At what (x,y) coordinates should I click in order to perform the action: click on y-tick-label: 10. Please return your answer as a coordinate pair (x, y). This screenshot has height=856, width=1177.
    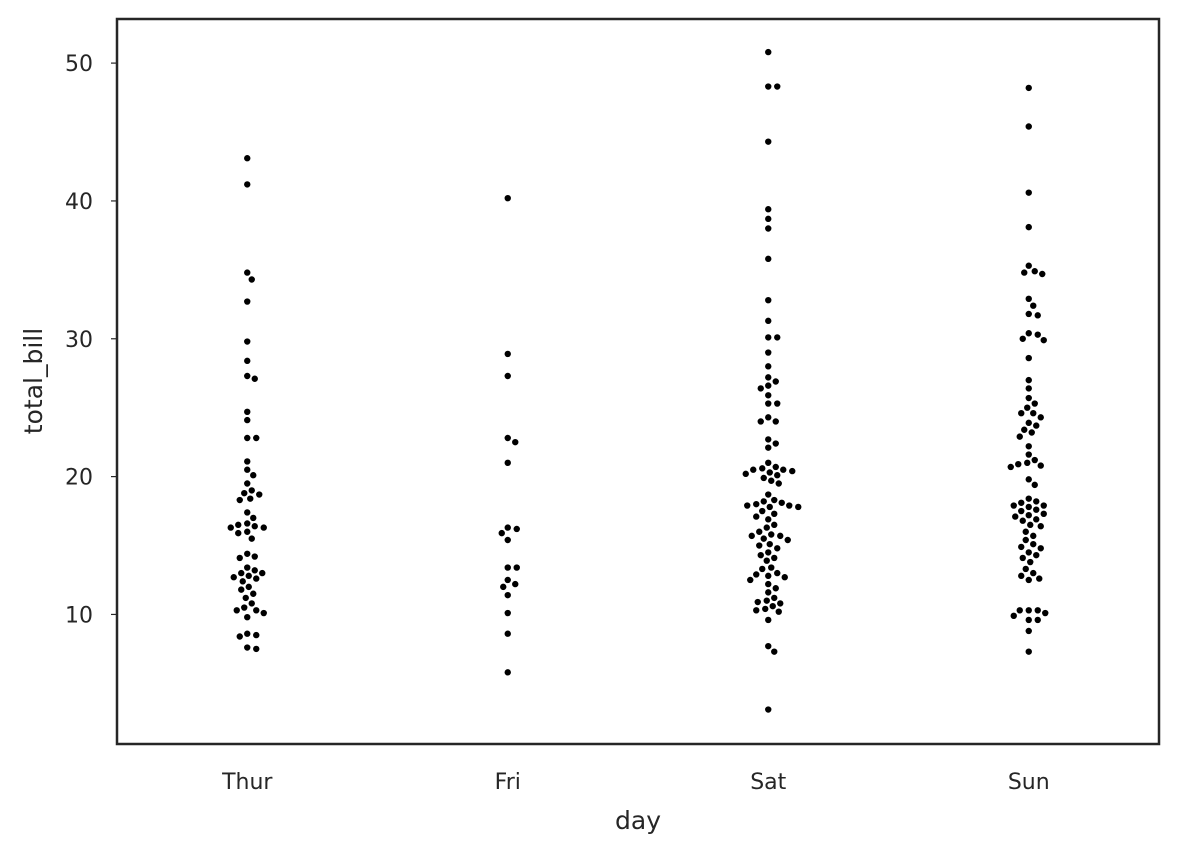
    Looking at the image, I should click on (79, 615).